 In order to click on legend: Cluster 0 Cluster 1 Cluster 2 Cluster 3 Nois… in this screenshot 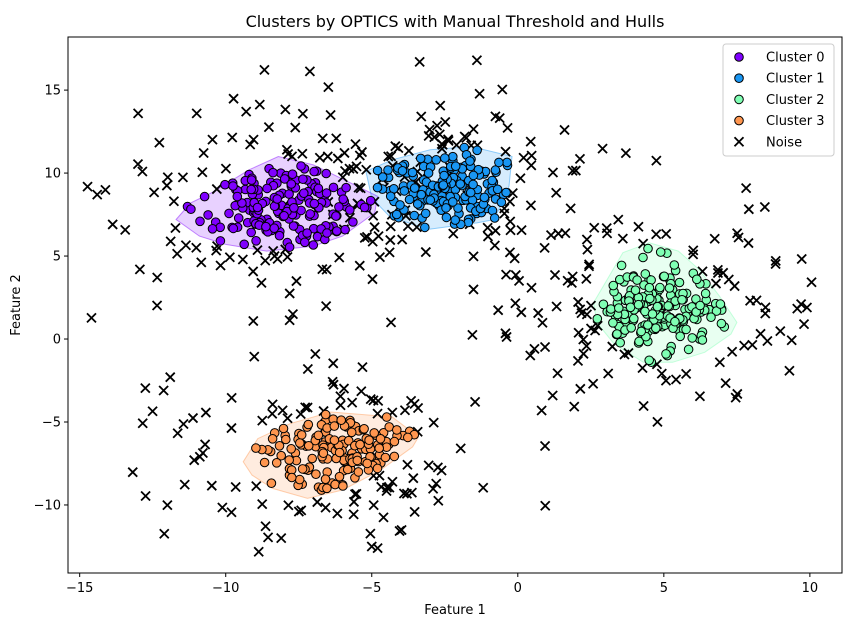, I will do `click(778, 100)`.